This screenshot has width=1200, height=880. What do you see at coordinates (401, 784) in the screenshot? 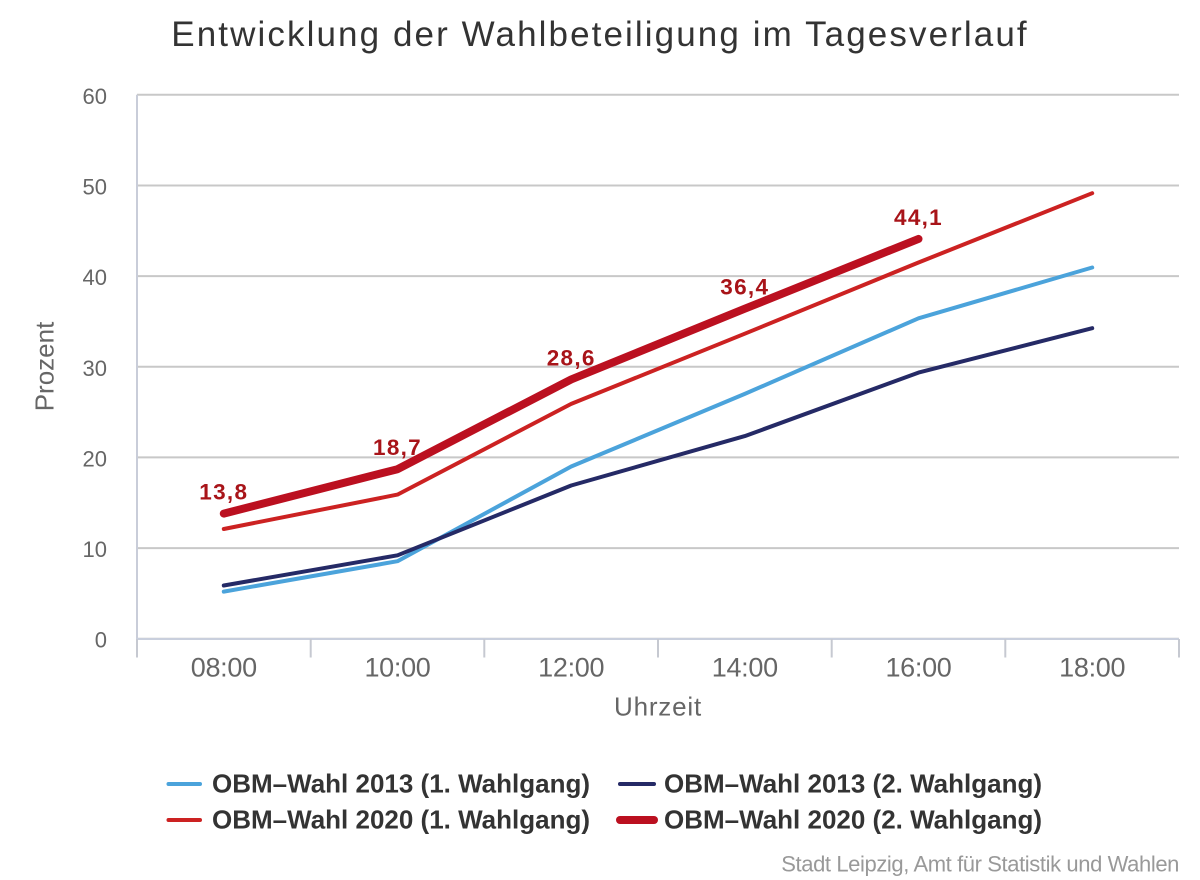
I see `svg-text: OBM–Wahl 2013 (1. Wahlgang)` at bounding box center [401, 784].